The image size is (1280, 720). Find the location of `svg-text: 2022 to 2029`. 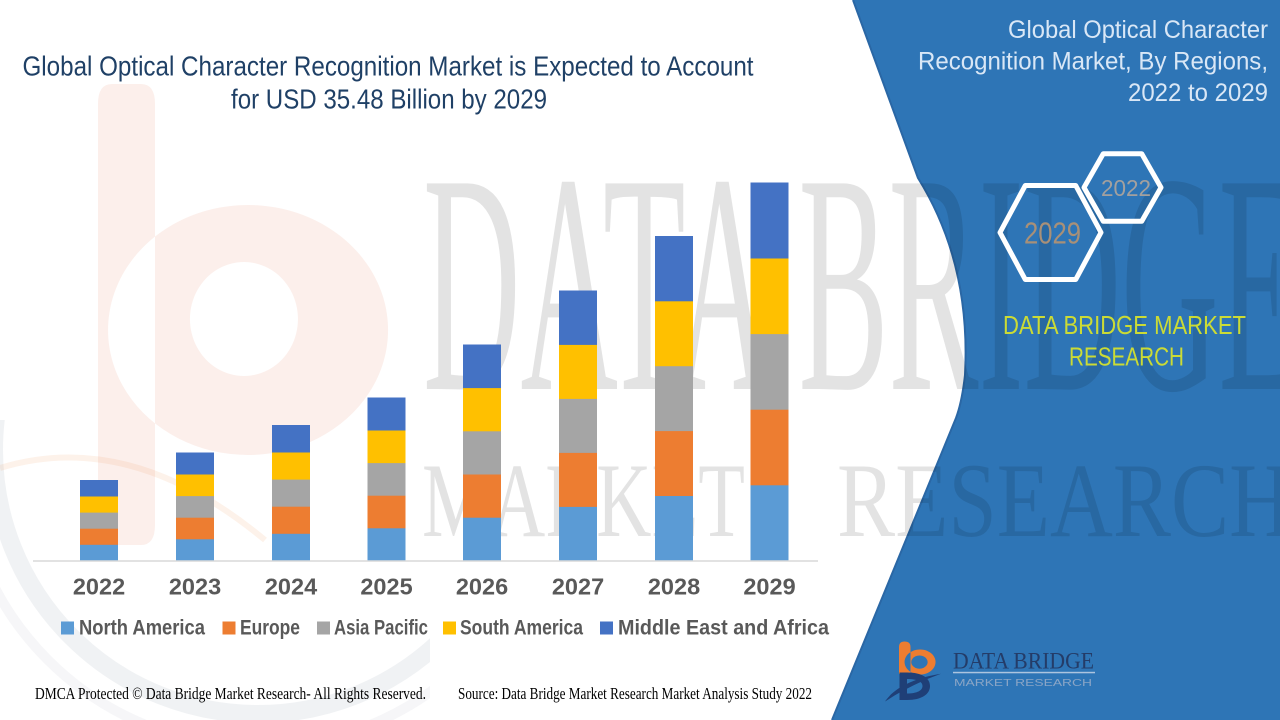

svg-text: 2022 to 2029 is located at coordinates (1198, 93).